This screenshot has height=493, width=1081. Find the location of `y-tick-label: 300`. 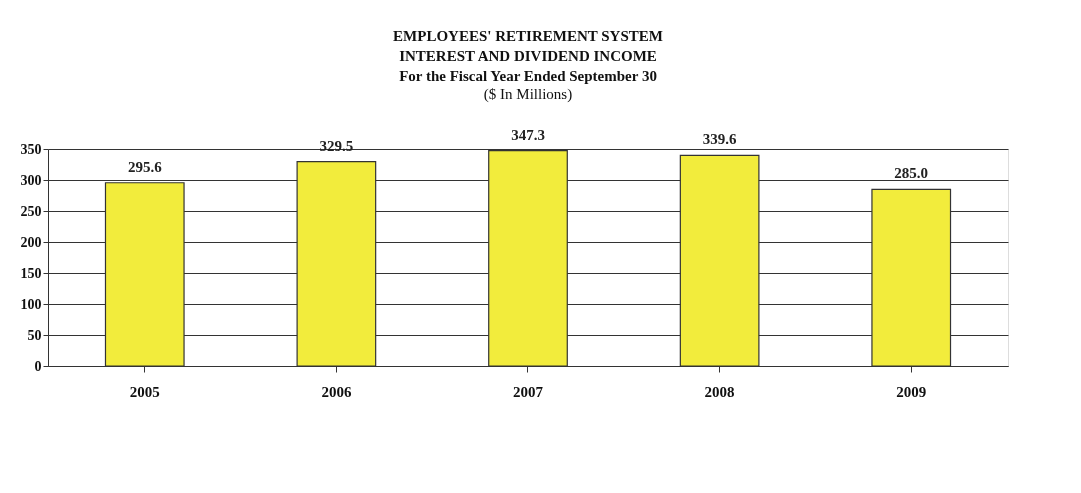

y-tick-label: 300 is located at coordinates (31, 180).